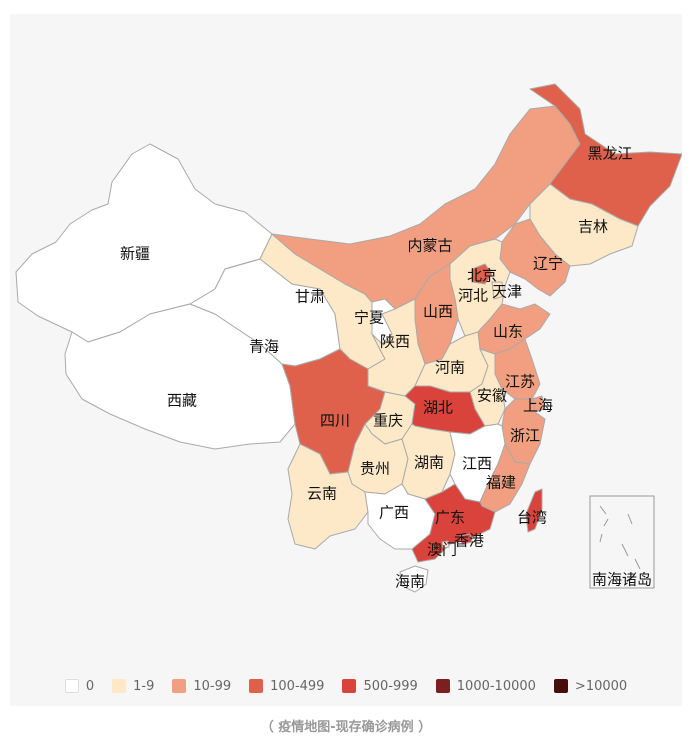  What do you see at coordinates (473, 296) in the screenshot?
I see `province-label: 河北` at bounding box center [473, 296].